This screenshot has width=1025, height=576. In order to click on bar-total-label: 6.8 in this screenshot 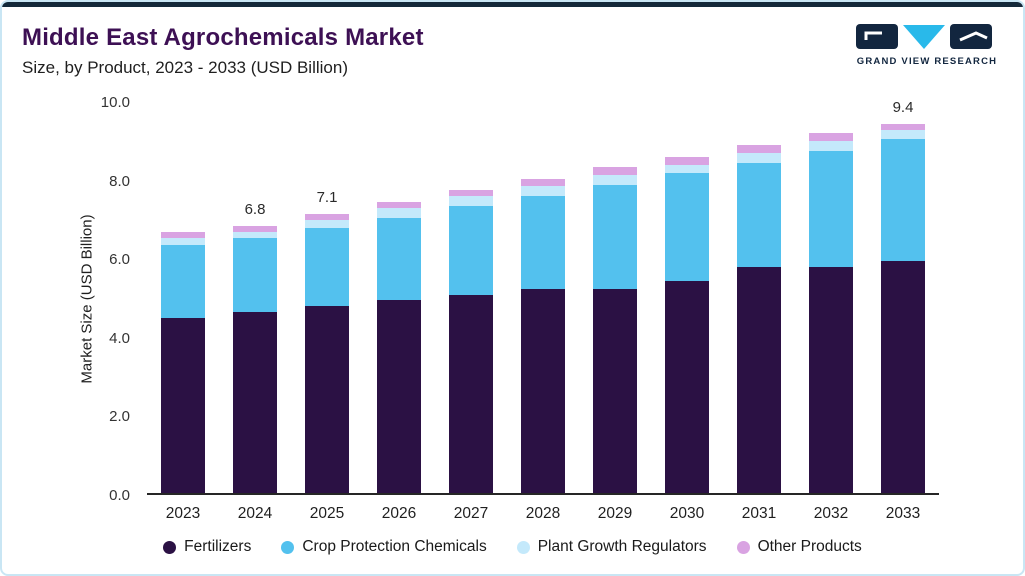, I will do `click(255, 209)`.